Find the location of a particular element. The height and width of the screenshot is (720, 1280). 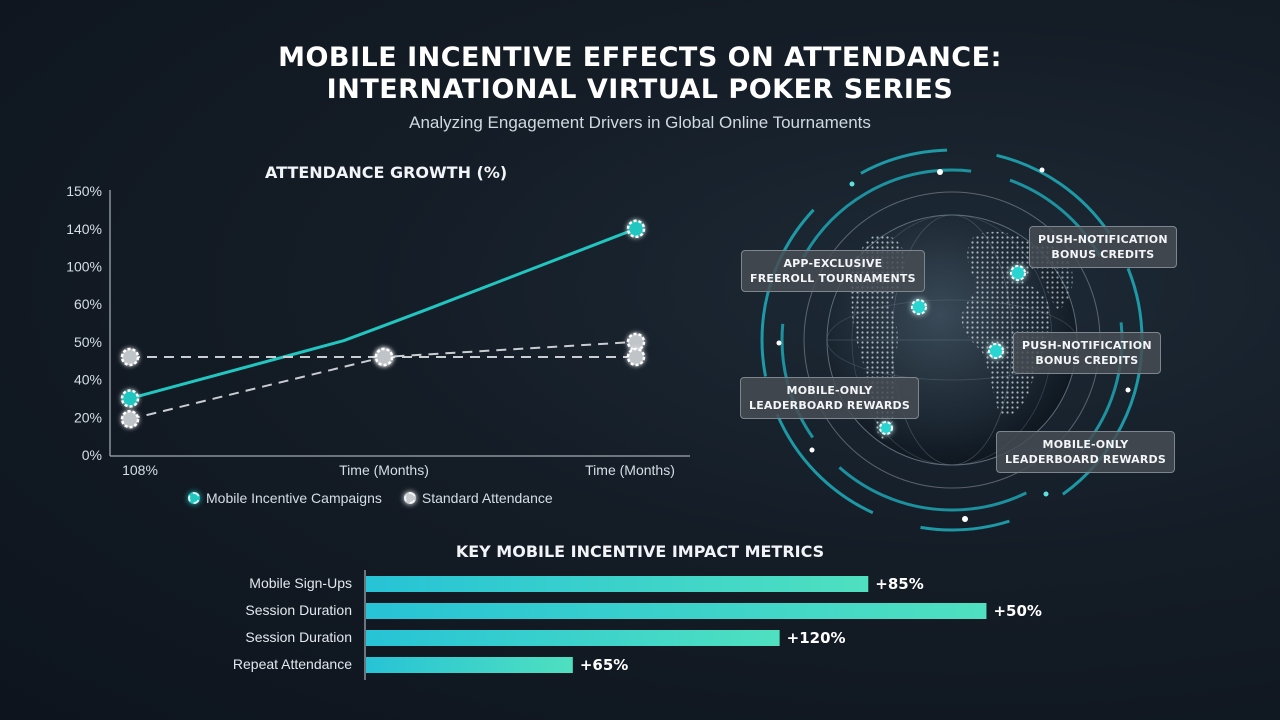

legend-item-standard: Standard Attendance is located at coordinates (478, 498).